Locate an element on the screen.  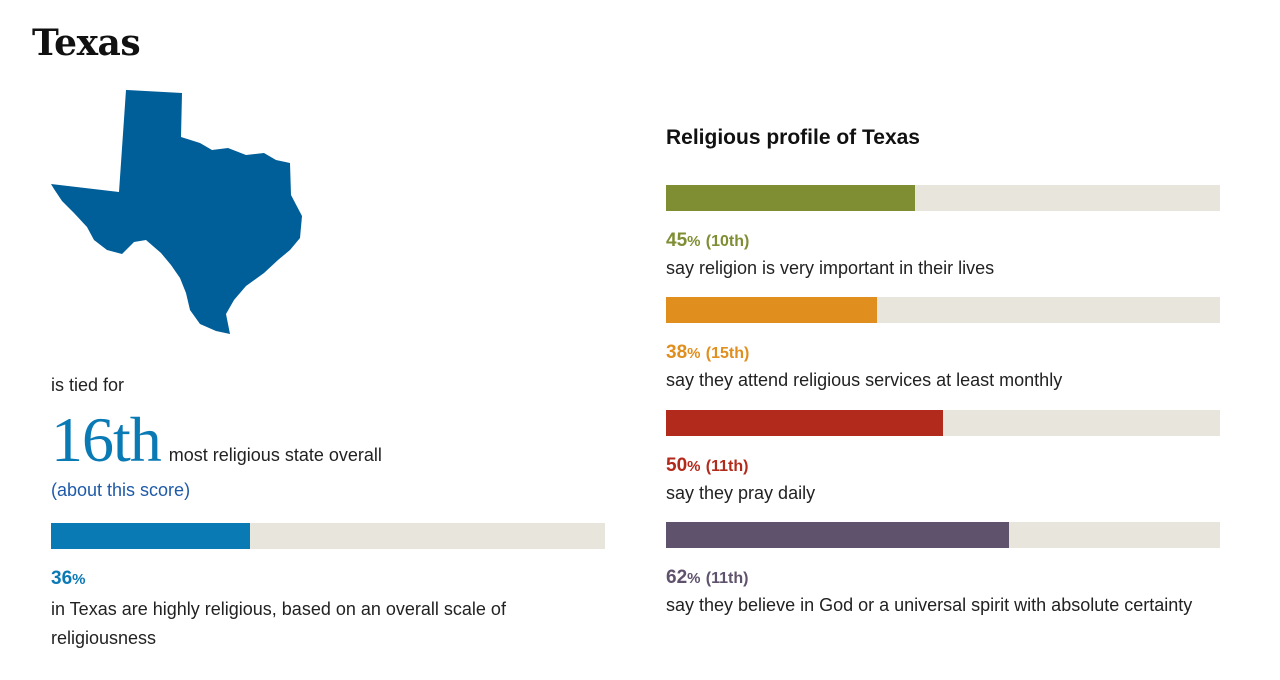
metric-percent-value: 50 is located at coordinates (677, 465).